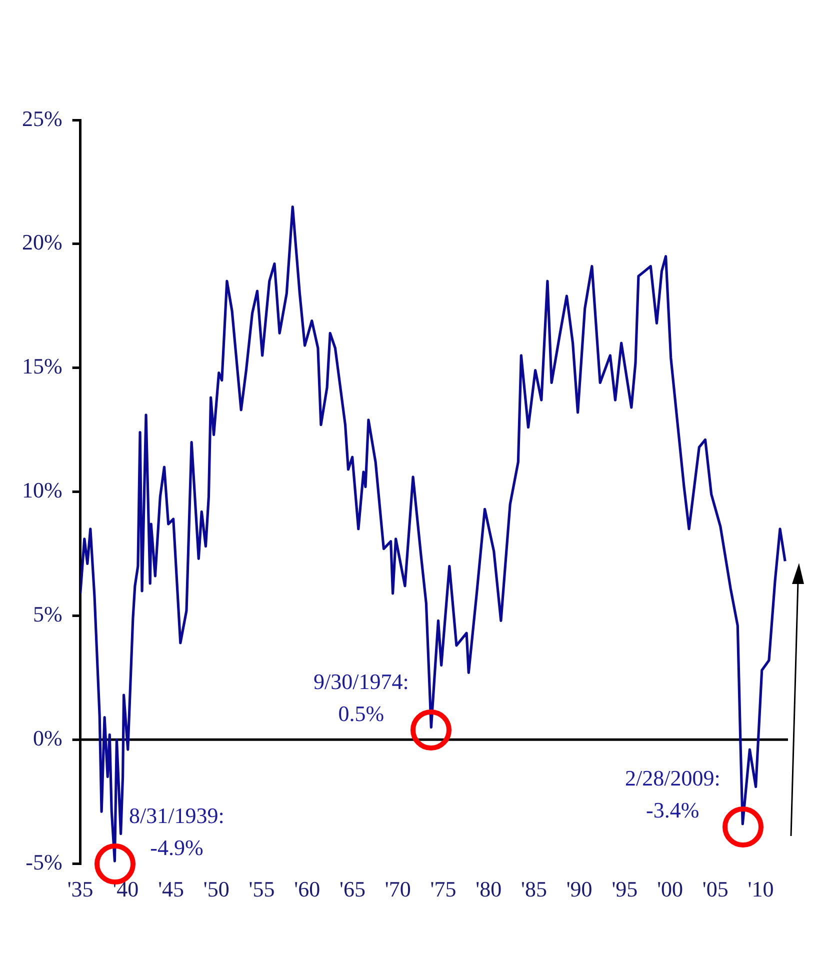  Describe the element at coordinates (47, 614) in the screenshot. I see `y-tick-label: 5%` at that location.